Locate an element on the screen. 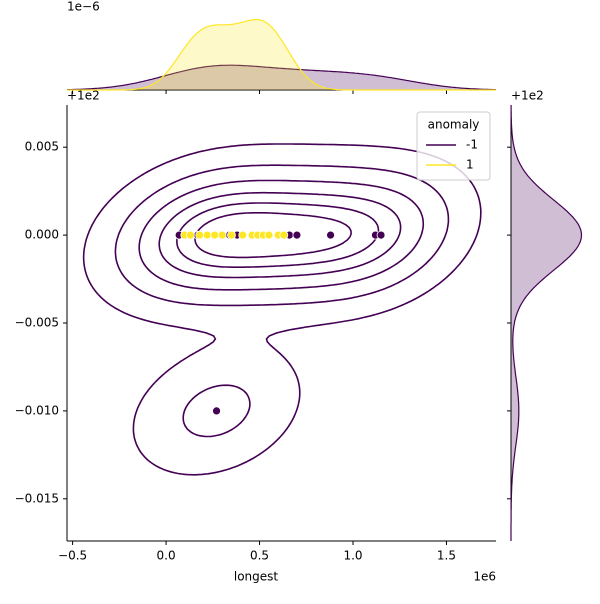 This screenshot has height=604, width=600. legend-title: anomaly is located at coordinates (454, 125).